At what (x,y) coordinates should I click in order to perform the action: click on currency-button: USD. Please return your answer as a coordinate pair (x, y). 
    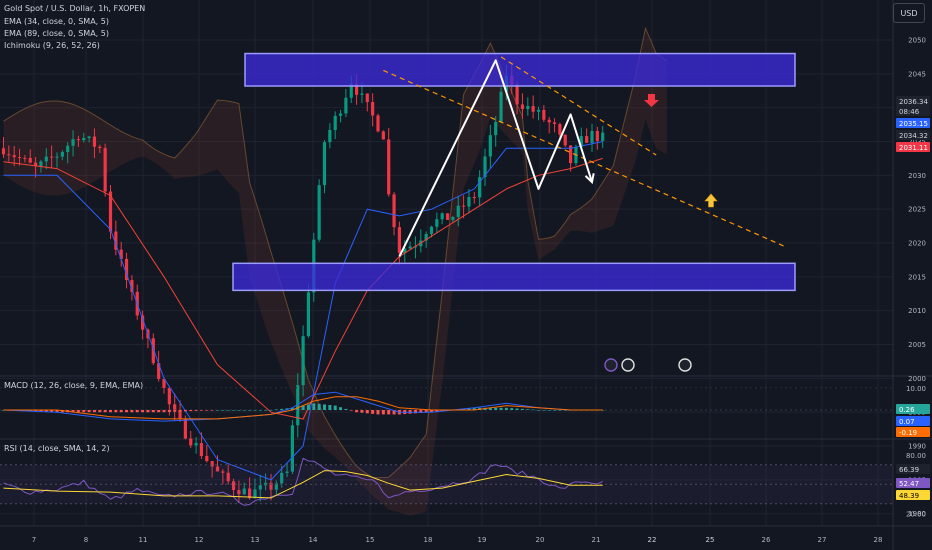
    Looking at the image, I should click on (909, 13).